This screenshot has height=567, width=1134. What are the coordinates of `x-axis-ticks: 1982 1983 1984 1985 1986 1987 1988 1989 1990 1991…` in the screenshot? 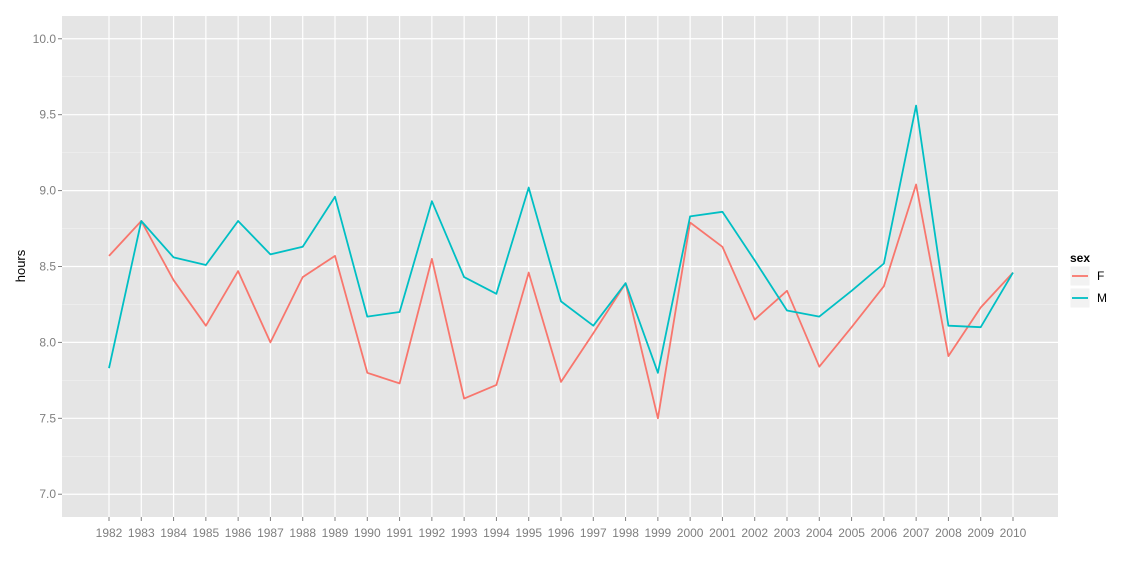 It's located at (561, 528).